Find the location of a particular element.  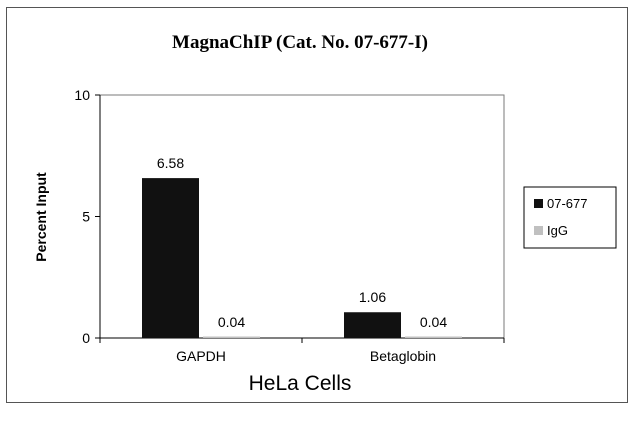

y-tick-label: 0 is located at coordinates (86, 338).